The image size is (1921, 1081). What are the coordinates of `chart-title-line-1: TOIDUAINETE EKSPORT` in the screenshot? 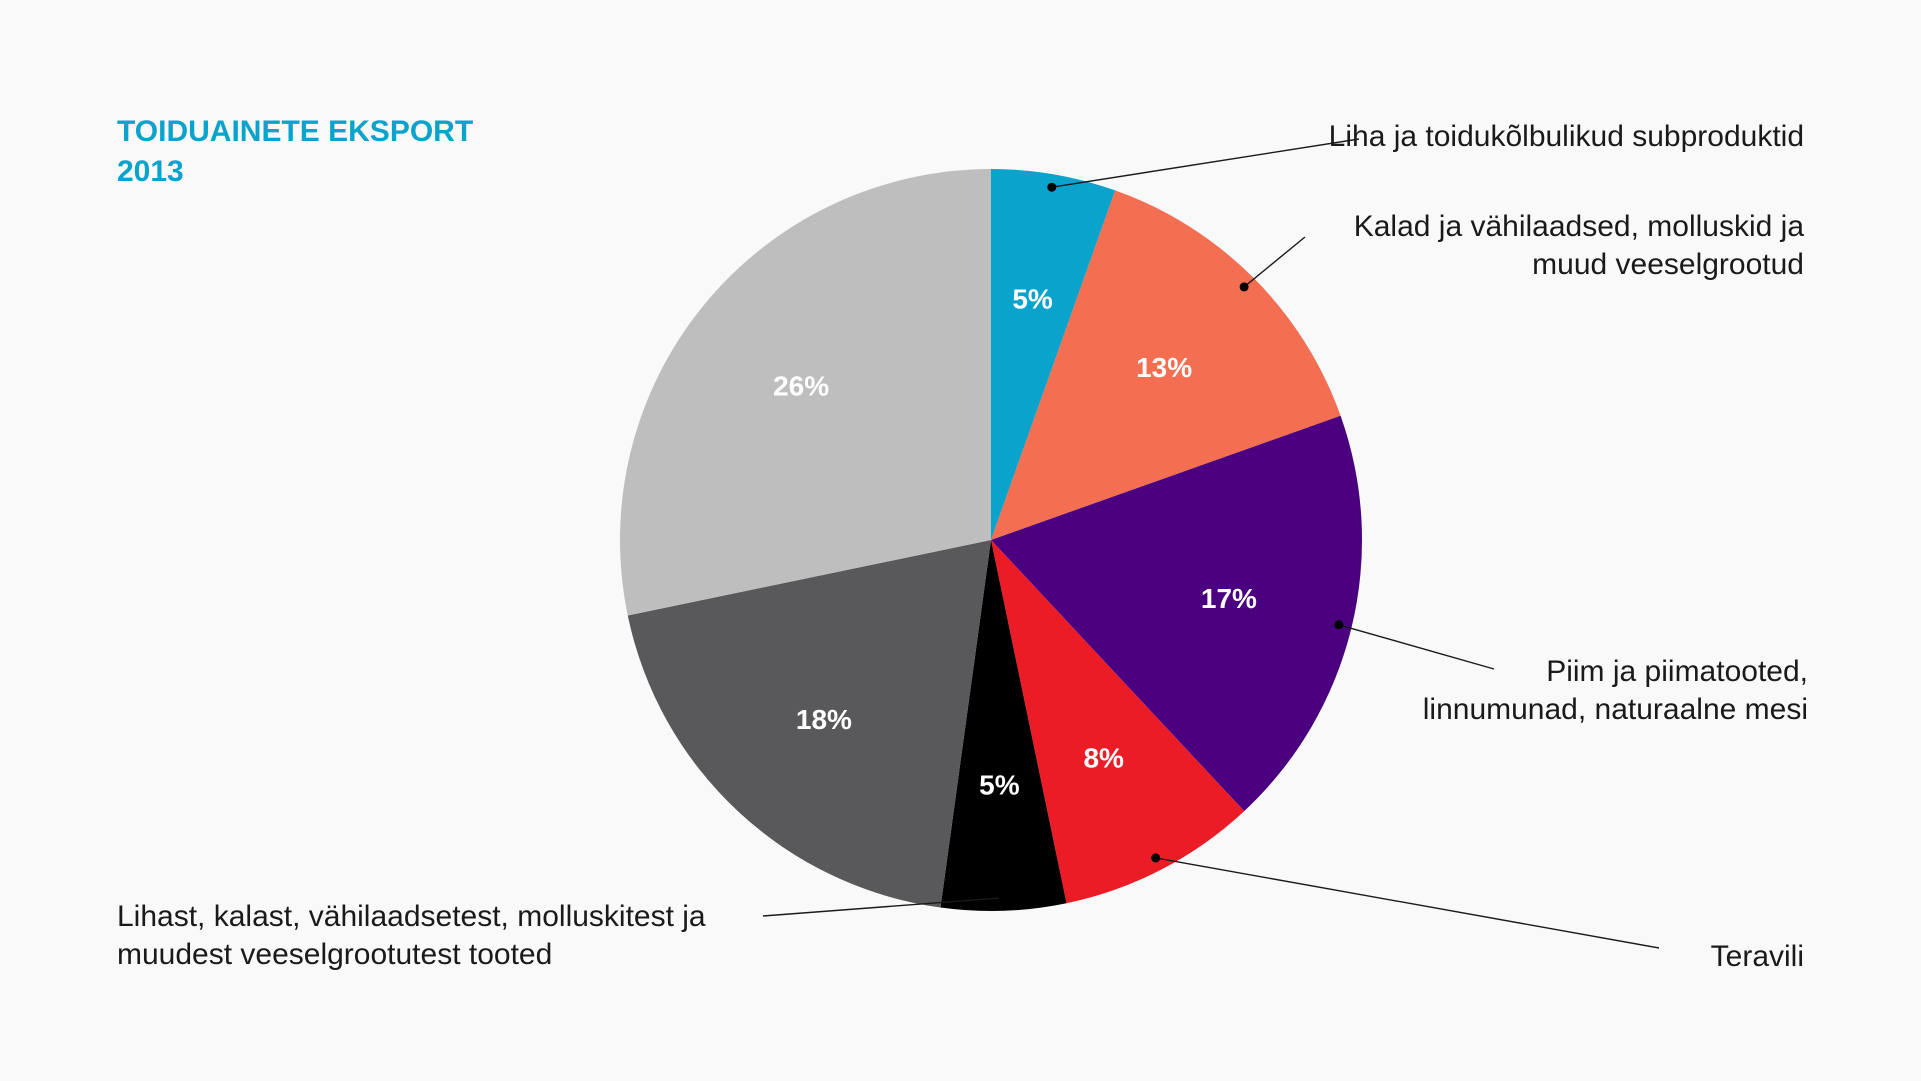 It's located at (295, 131).